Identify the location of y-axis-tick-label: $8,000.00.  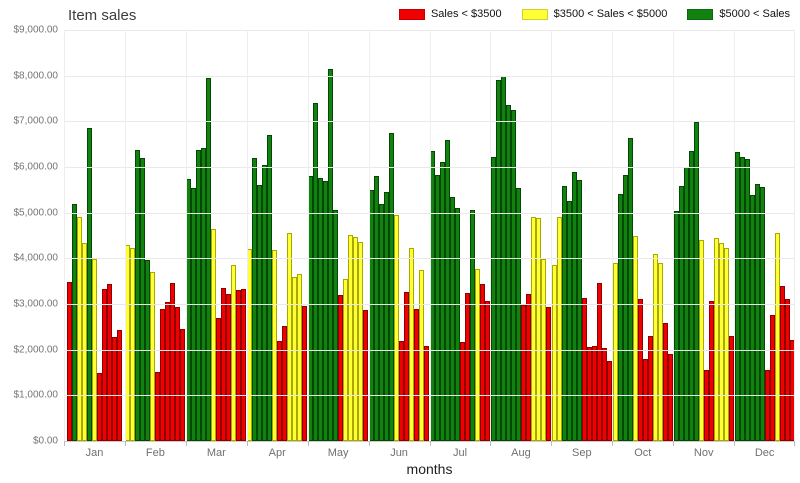
(36, 76).